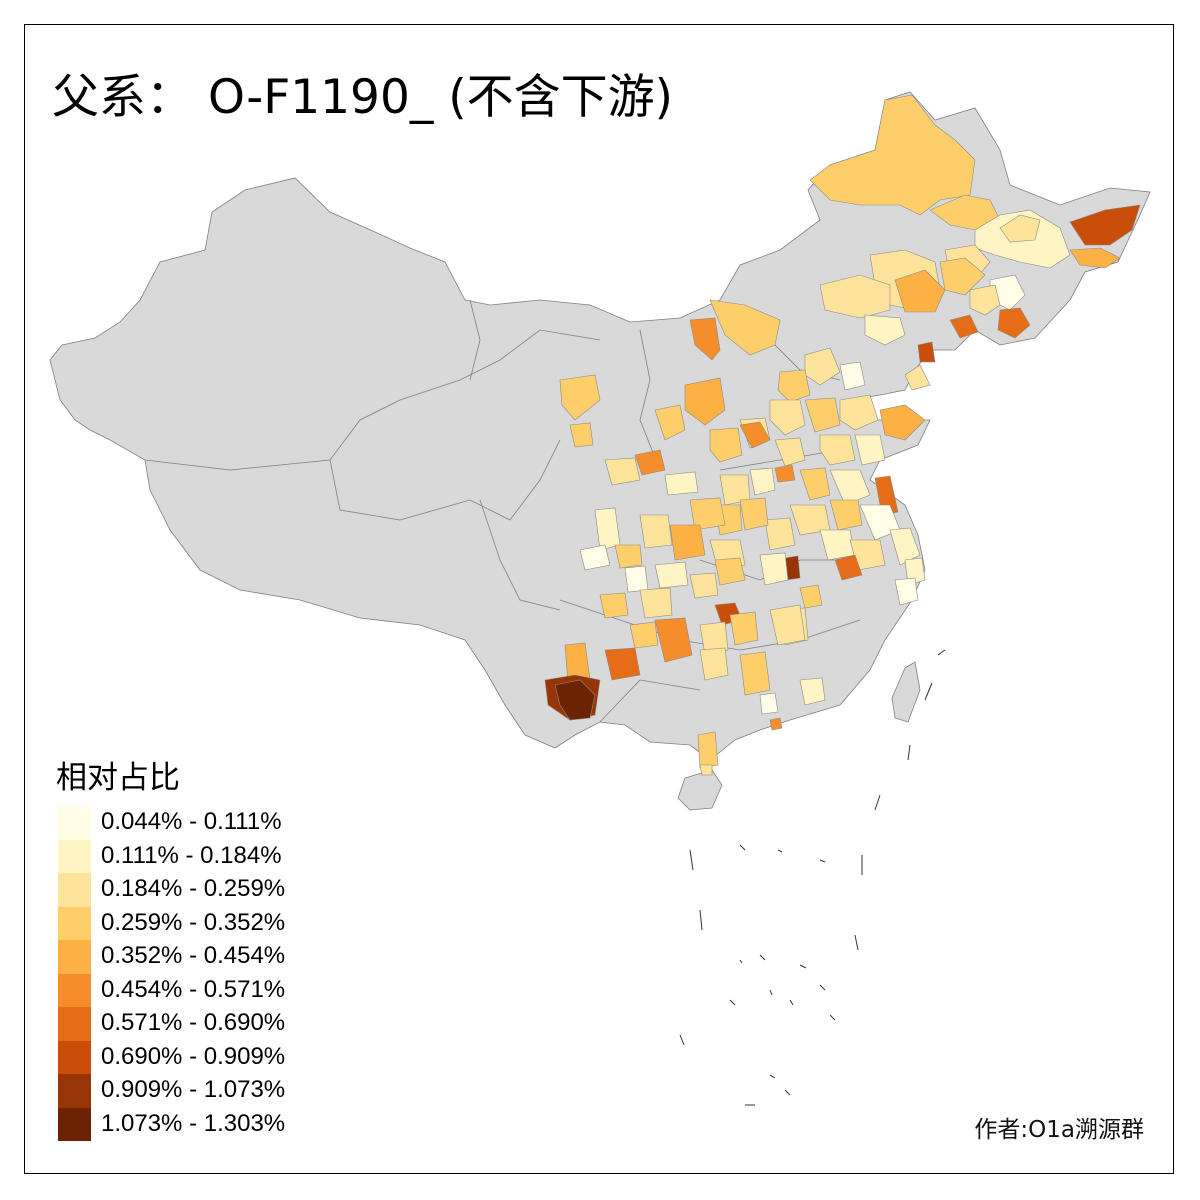  I want to click on region-tianjin, so click(852, 376).